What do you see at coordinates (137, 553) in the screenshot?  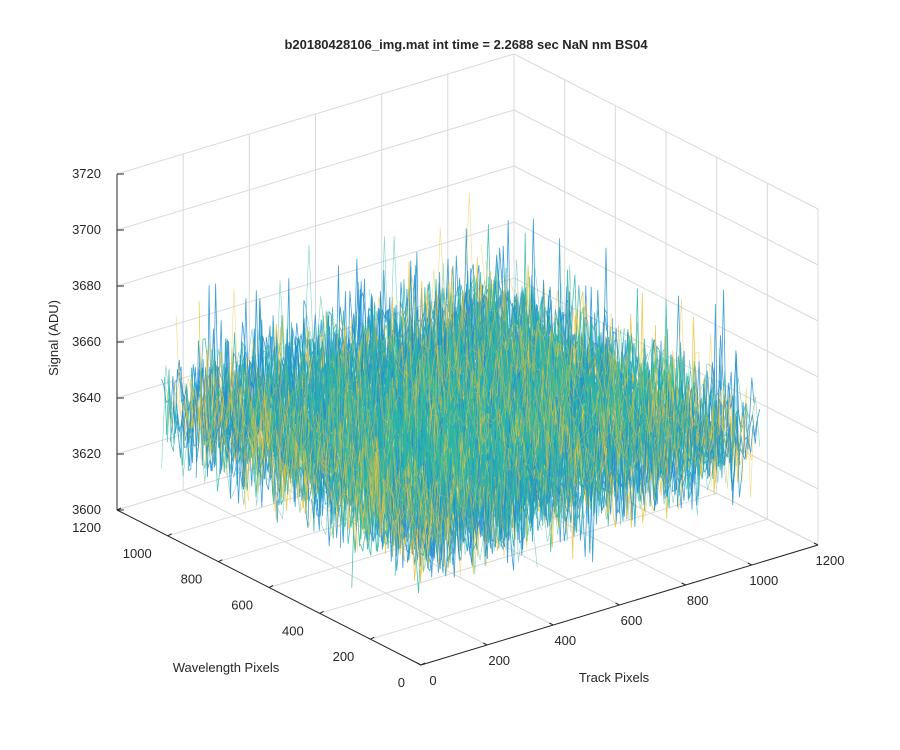 I see `y-tick-label: 1000` at bounding box center [137, 553].